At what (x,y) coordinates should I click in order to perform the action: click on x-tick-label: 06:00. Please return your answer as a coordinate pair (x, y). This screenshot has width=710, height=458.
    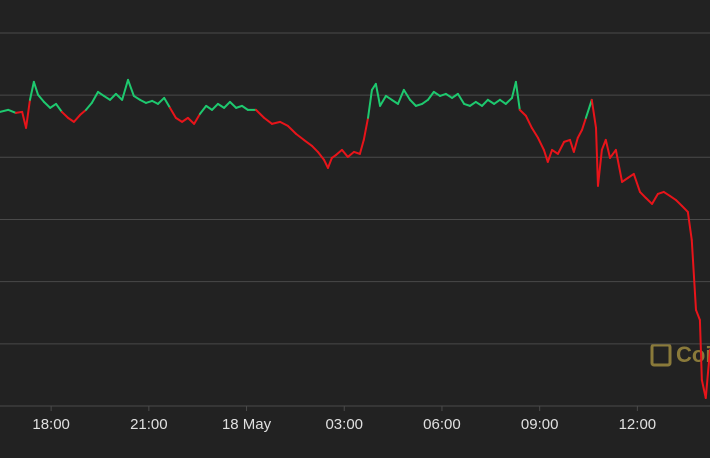
    Looking at the image, I should click on (442, 424).